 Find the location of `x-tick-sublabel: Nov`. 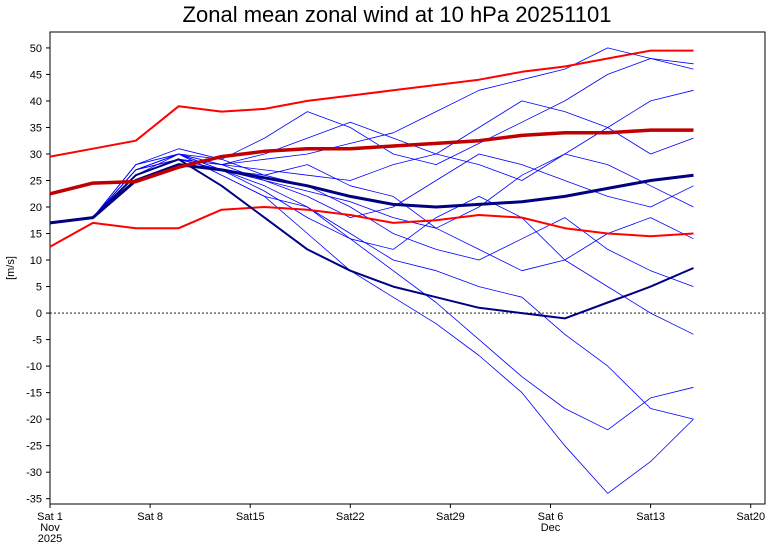

x-tick-sublabel: Nov is located at coordinates (50, 528).